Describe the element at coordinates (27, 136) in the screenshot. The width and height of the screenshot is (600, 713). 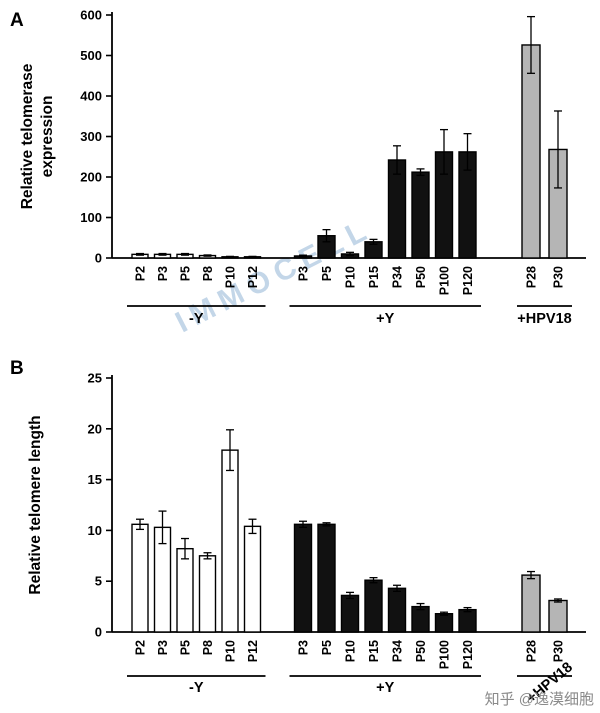
I see `y-axis-label: Relative telomerase` at that location.